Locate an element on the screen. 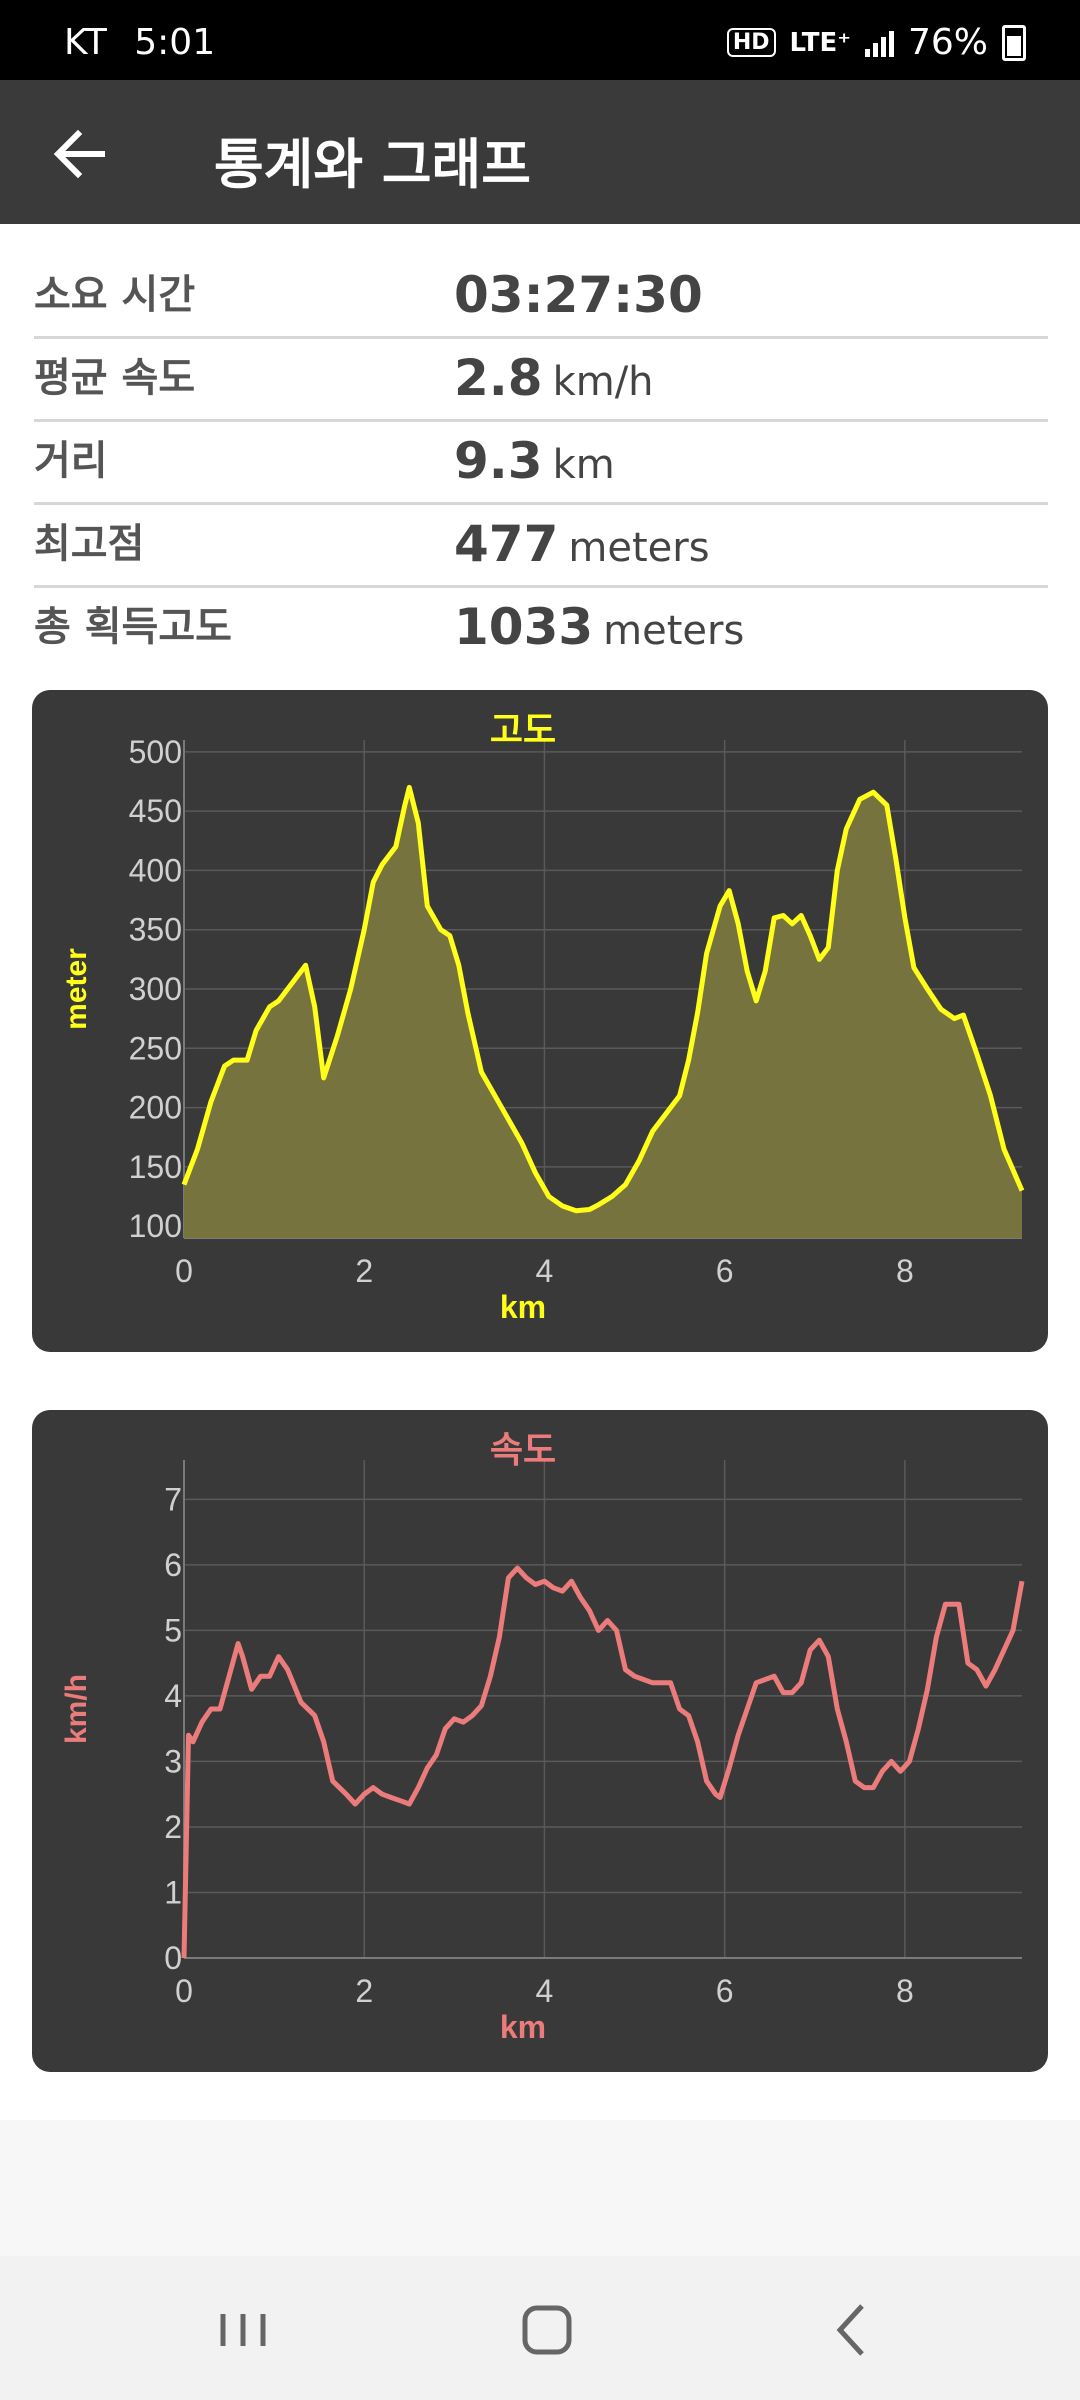 This screenshot has width=1080, height=2400. stat-number: 03:27:30 is located at coordinates (578, 295).